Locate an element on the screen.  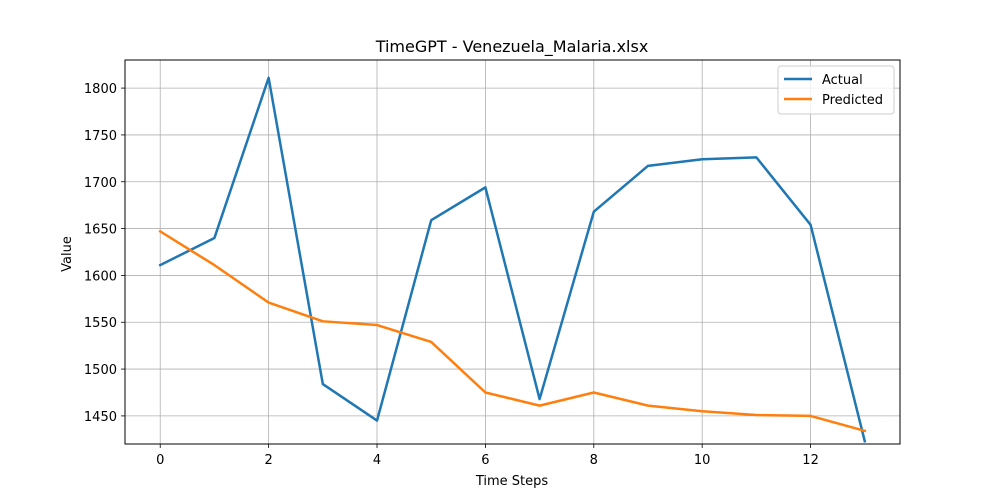
legend: Actual Predicted is located at coordinates (836, 90).